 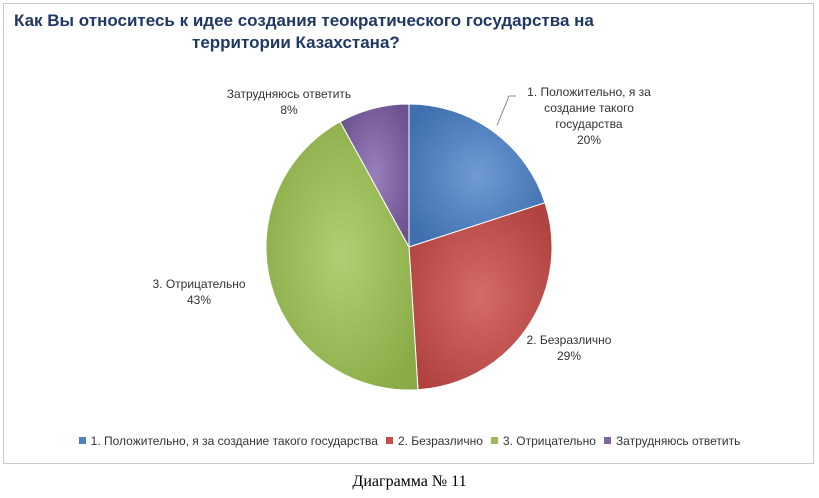 I want to click on data-label-value: 29%, so click(x=569, y=356).